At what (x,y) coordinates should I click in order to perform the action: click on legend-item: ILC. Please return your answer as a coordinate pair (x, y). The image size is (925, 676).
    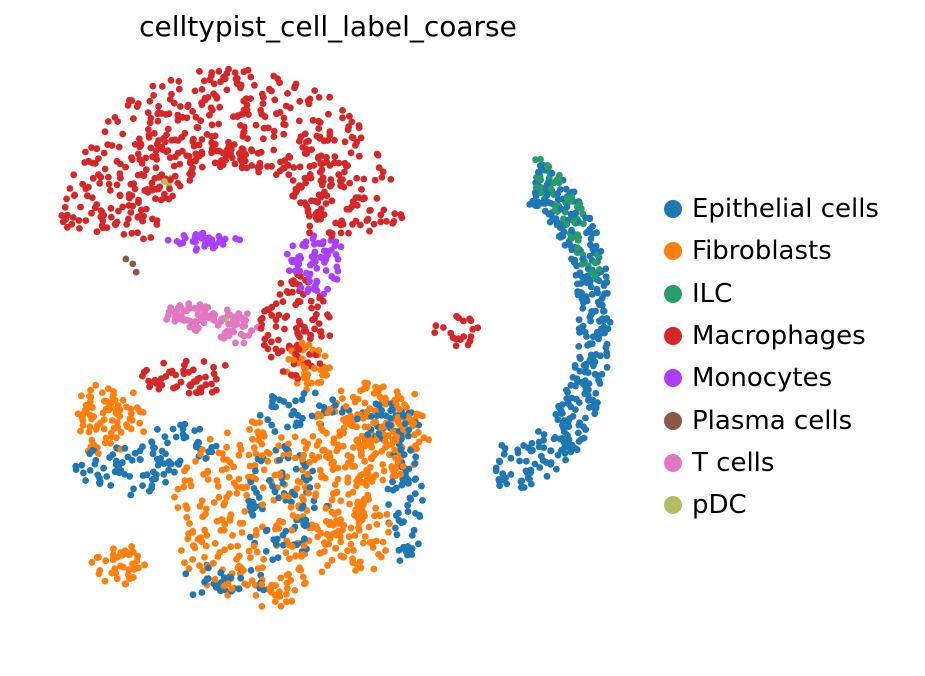
    Looking at the image, I should click on (771, 294).